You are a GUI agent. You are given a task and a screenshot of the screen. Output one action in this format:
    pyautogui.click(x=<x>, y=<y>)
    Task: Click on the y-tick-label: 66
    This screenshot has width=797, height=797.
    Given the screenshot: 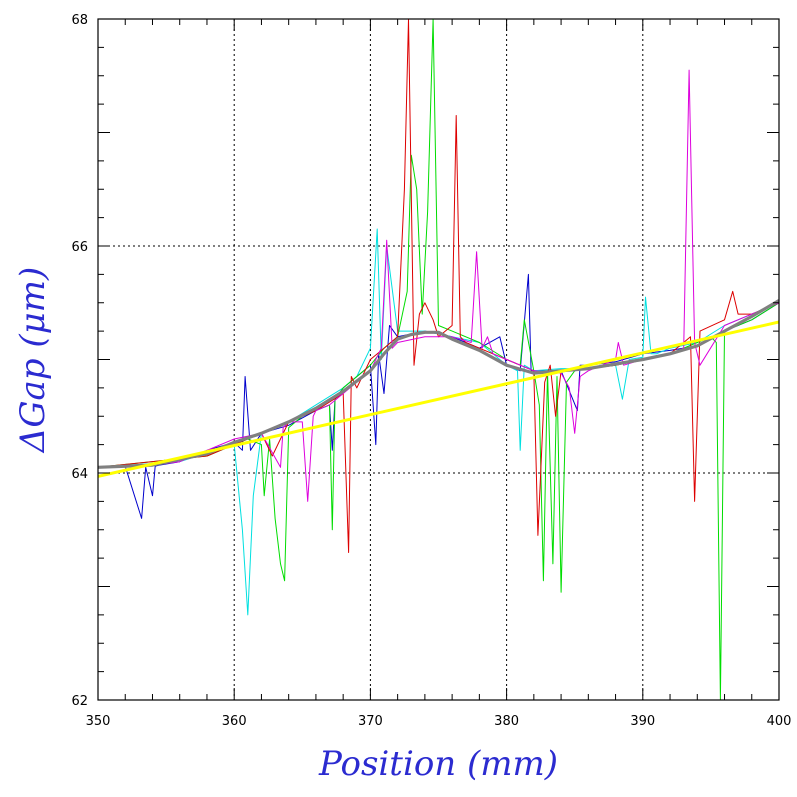 What is the action you would take?
    pyautogui.click(x=79, y=247)
    